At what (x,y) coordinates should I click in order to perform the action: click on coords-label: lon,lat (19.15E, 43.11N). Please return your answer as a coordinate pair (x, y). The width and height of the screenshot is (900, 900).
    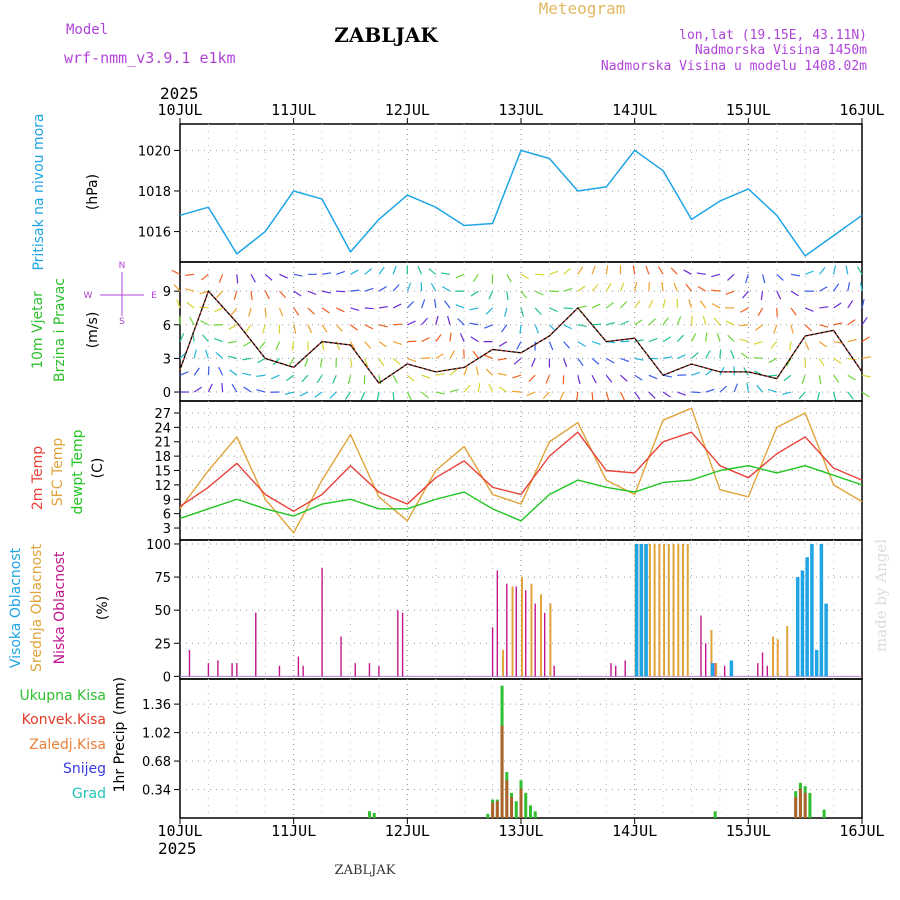
    Looking at the image, I should click on (773, 35).